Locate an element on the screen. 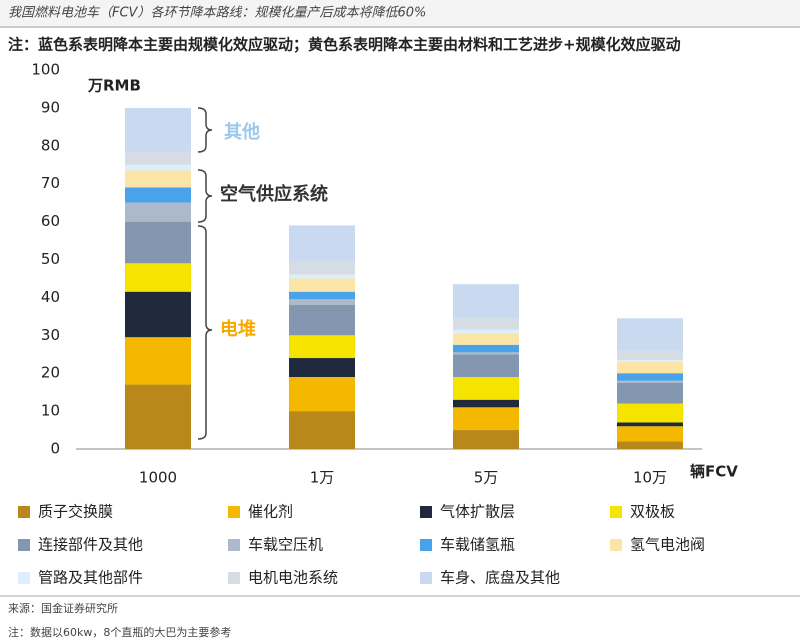  chart-title: 我国燃料电池车（FCV）各环节降本路线：规模化量产后成本将降低60% is located at coordinates (217, 13).